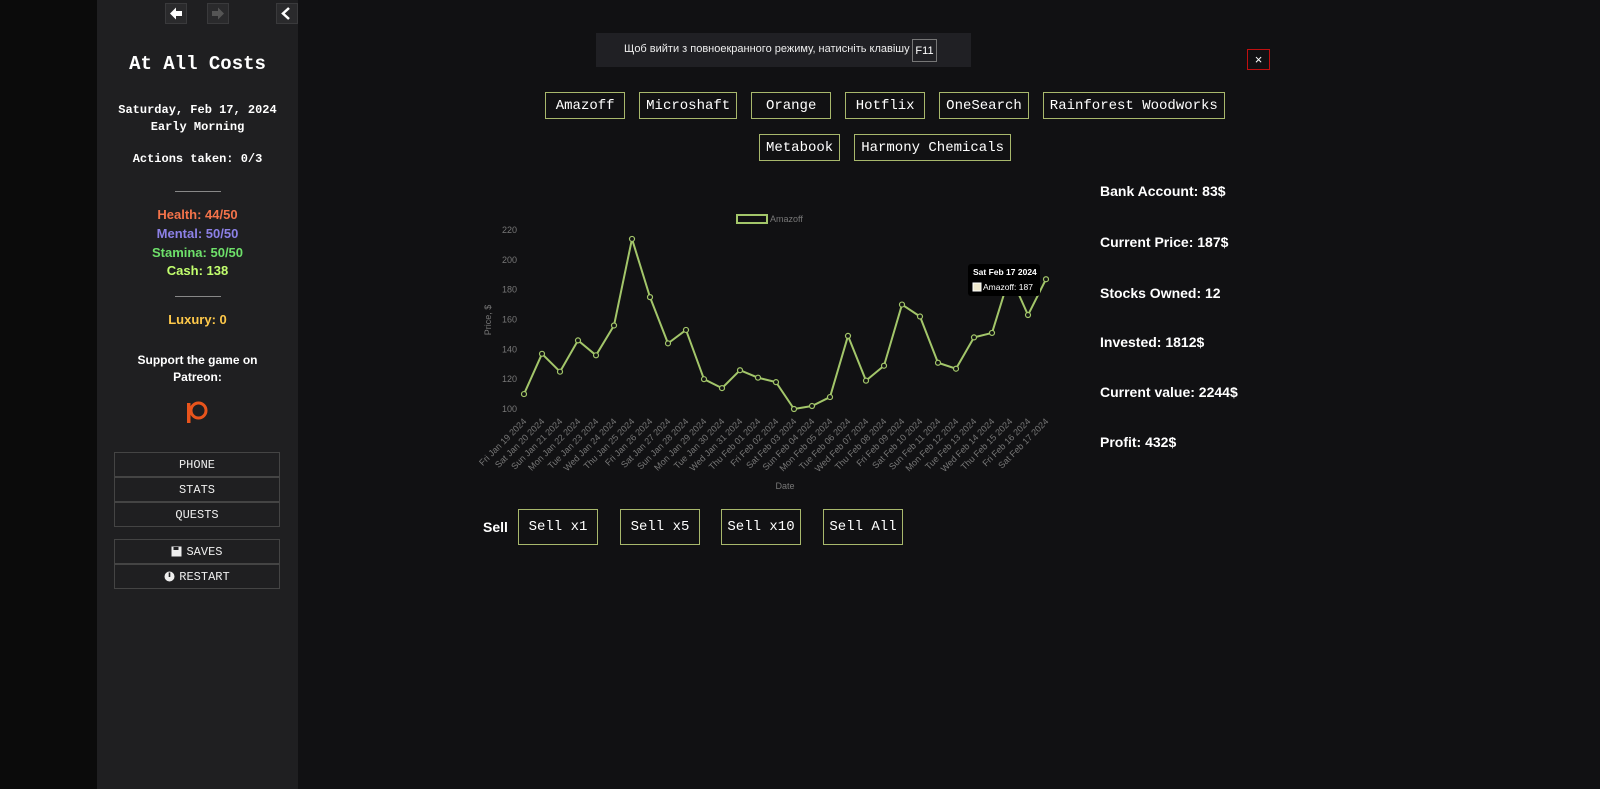  I want to click on tooltip: Sat Feb 17 2024 Amazoff: 187, so click(1004, 280).